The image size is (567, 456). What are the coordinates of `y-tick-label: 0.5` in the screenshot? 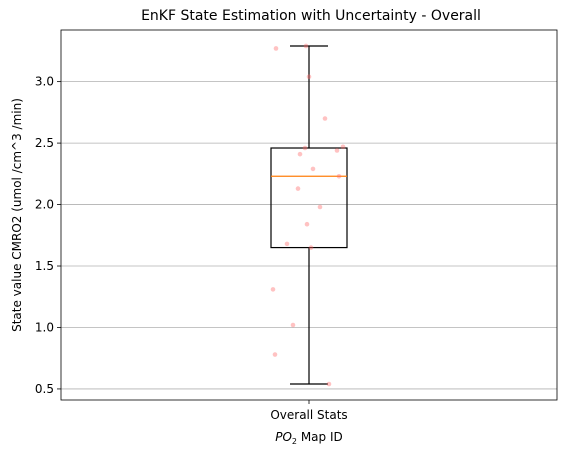 It's located at (44, 389).